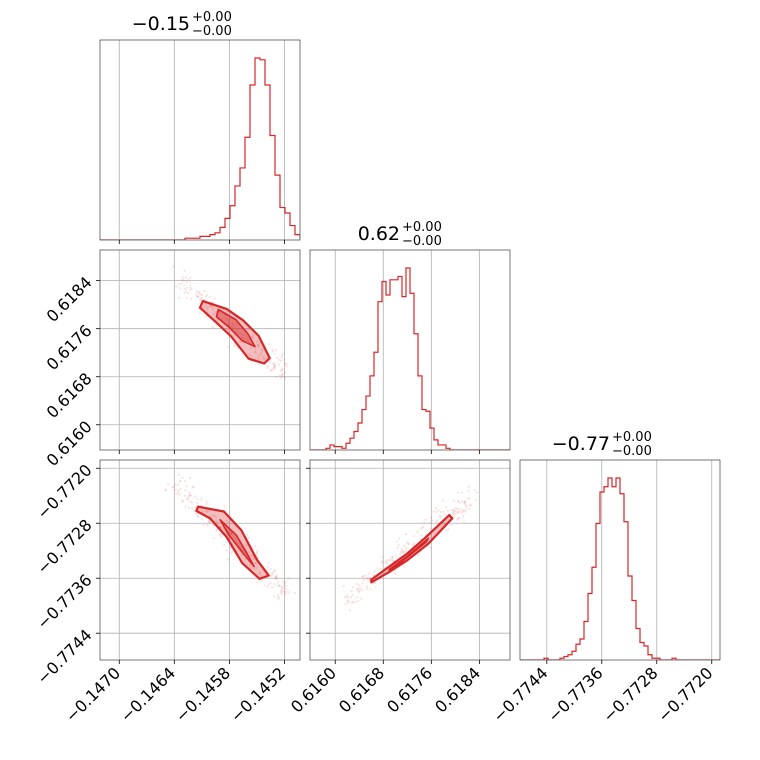 Image resolution: width=760 pixels, height=760 pixels. Describe the element at coordinates (620, 560) in the screenshot. I see `panel-frame` at that location.